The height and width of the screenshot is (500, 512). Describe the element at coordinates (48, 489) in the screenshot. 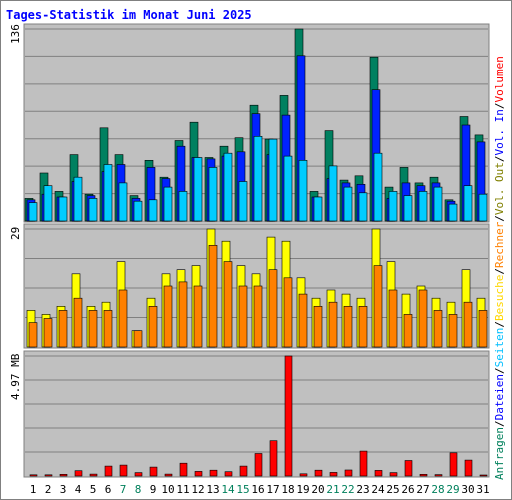

I see `x-tick-label: 2` at that location.